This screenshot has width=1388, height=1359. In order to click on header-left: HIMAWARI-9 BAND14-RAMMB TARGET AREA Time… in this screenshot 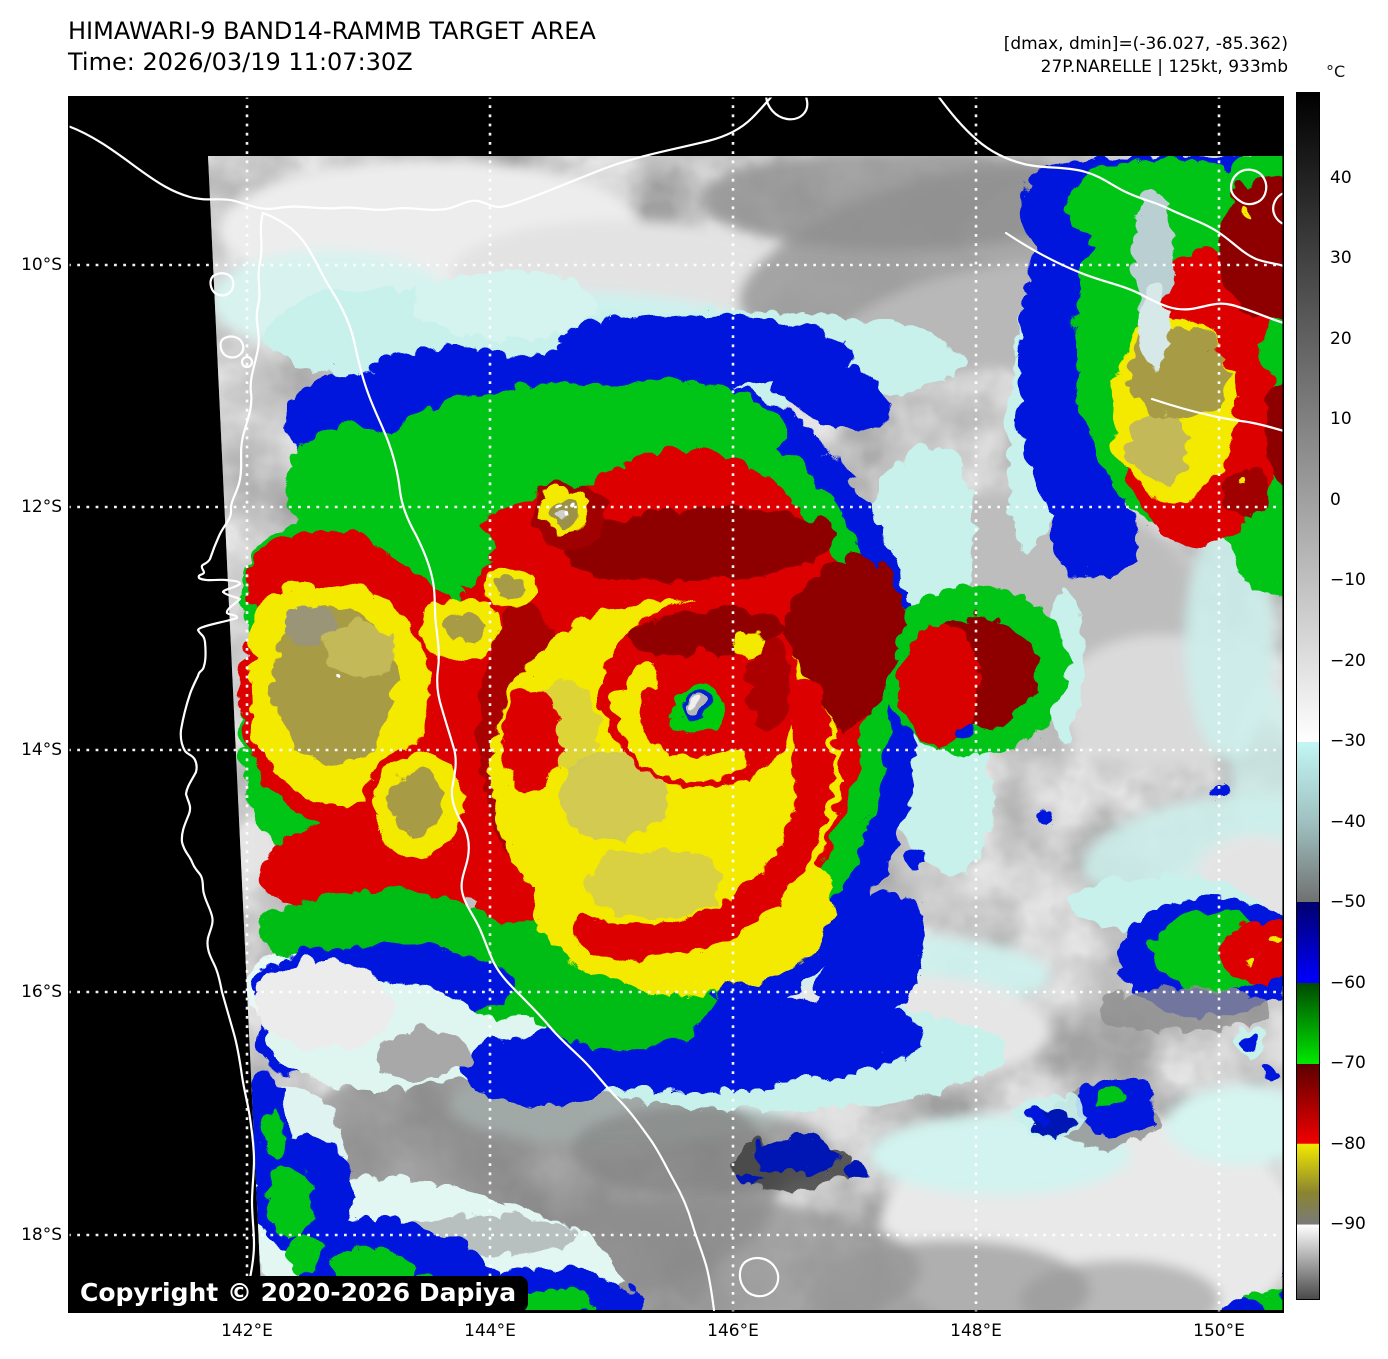, I will do `click(332, 47)`.